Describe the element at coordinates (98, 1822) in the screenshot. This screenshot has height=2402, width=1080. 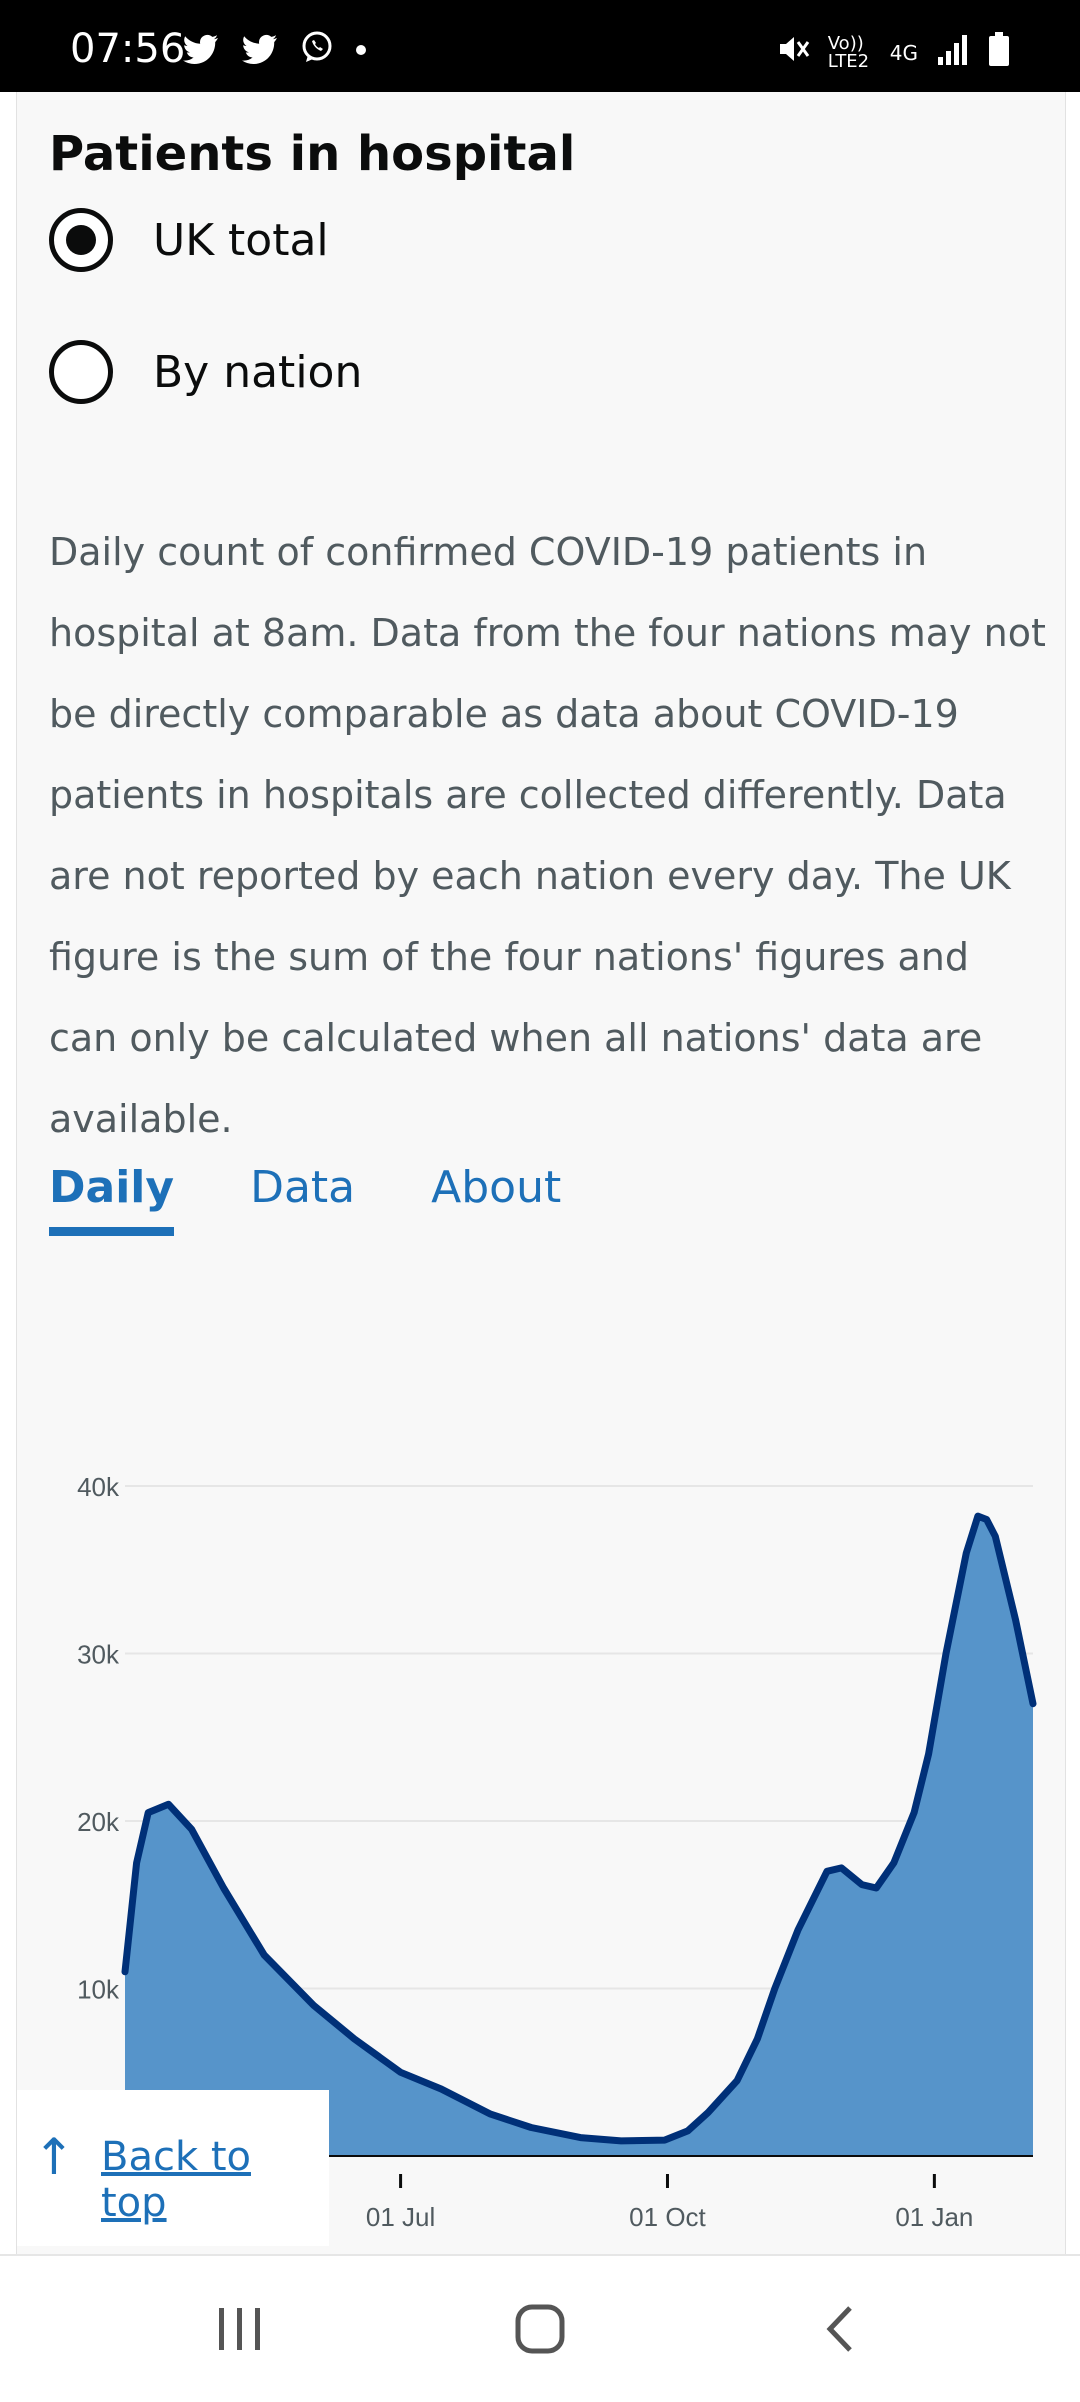
I see `y-tick-label: 20k` at that location.